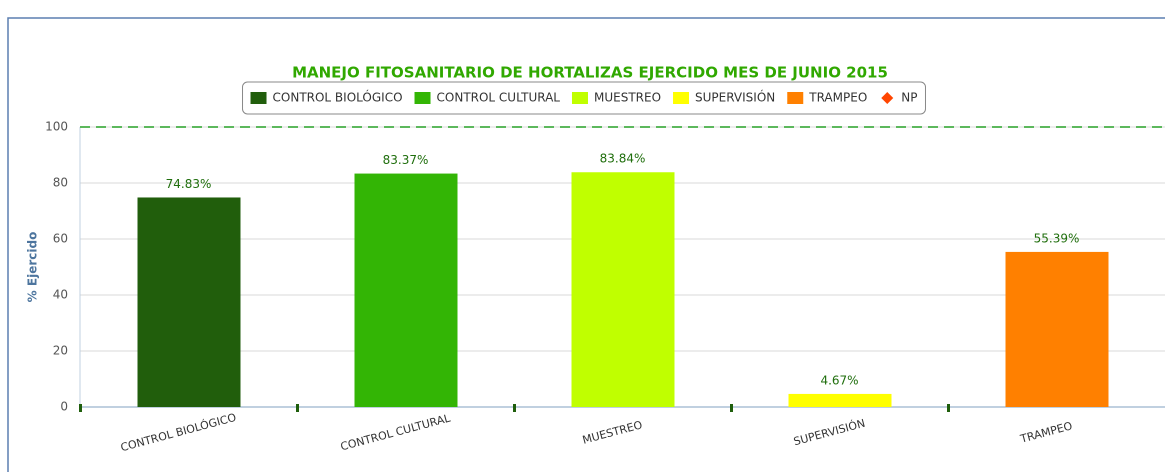 The image size is (1165, 472). What do you see at coordinates (623, 159) in the screenshot?
I see `value-label: 83.84%` at bounding box center [623, 159].